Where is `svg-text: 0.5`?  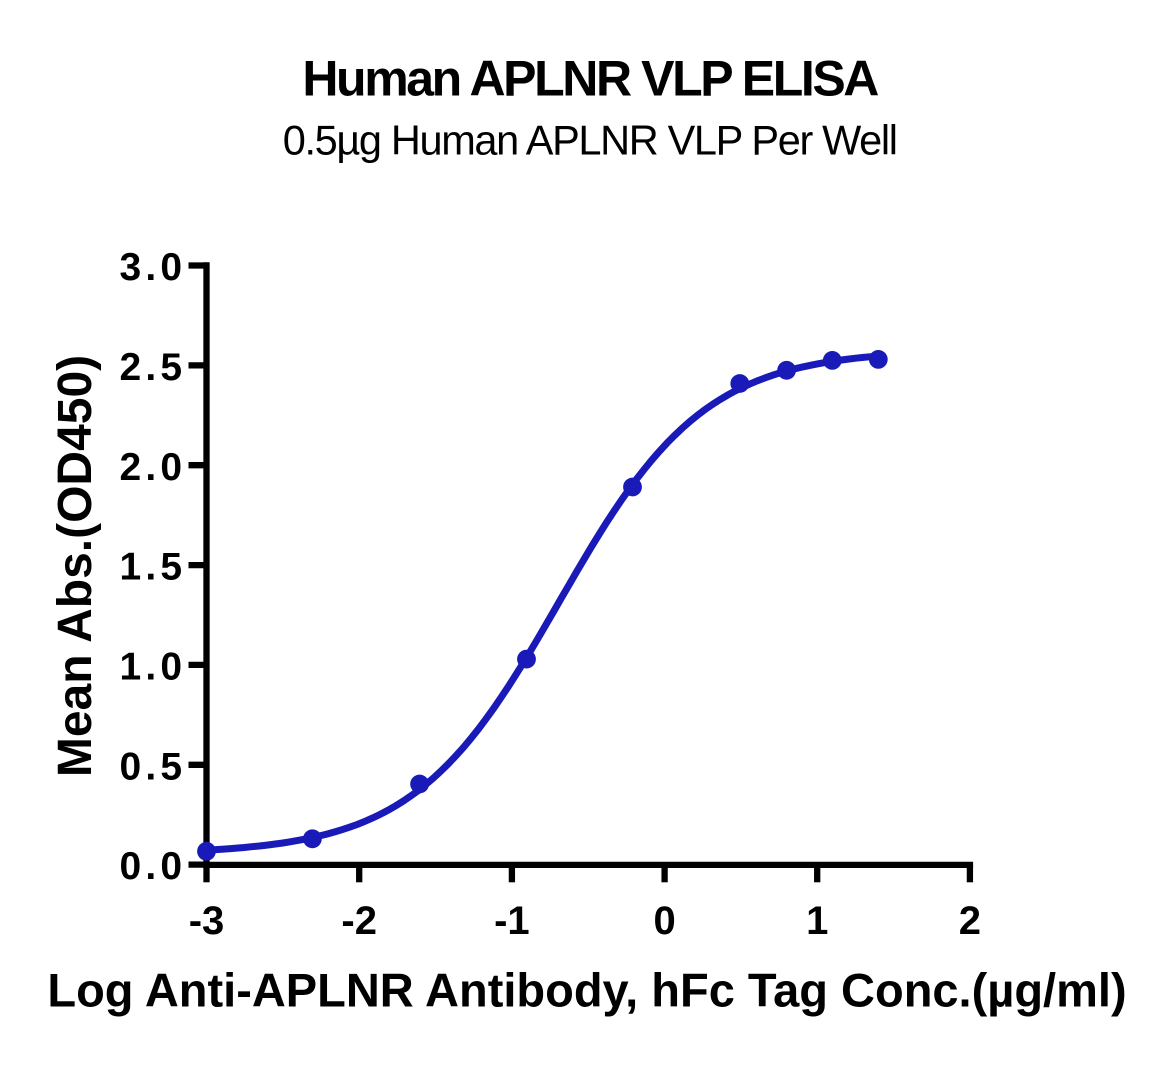
svg-text: 0.5 is located at coordinates (152, 766).